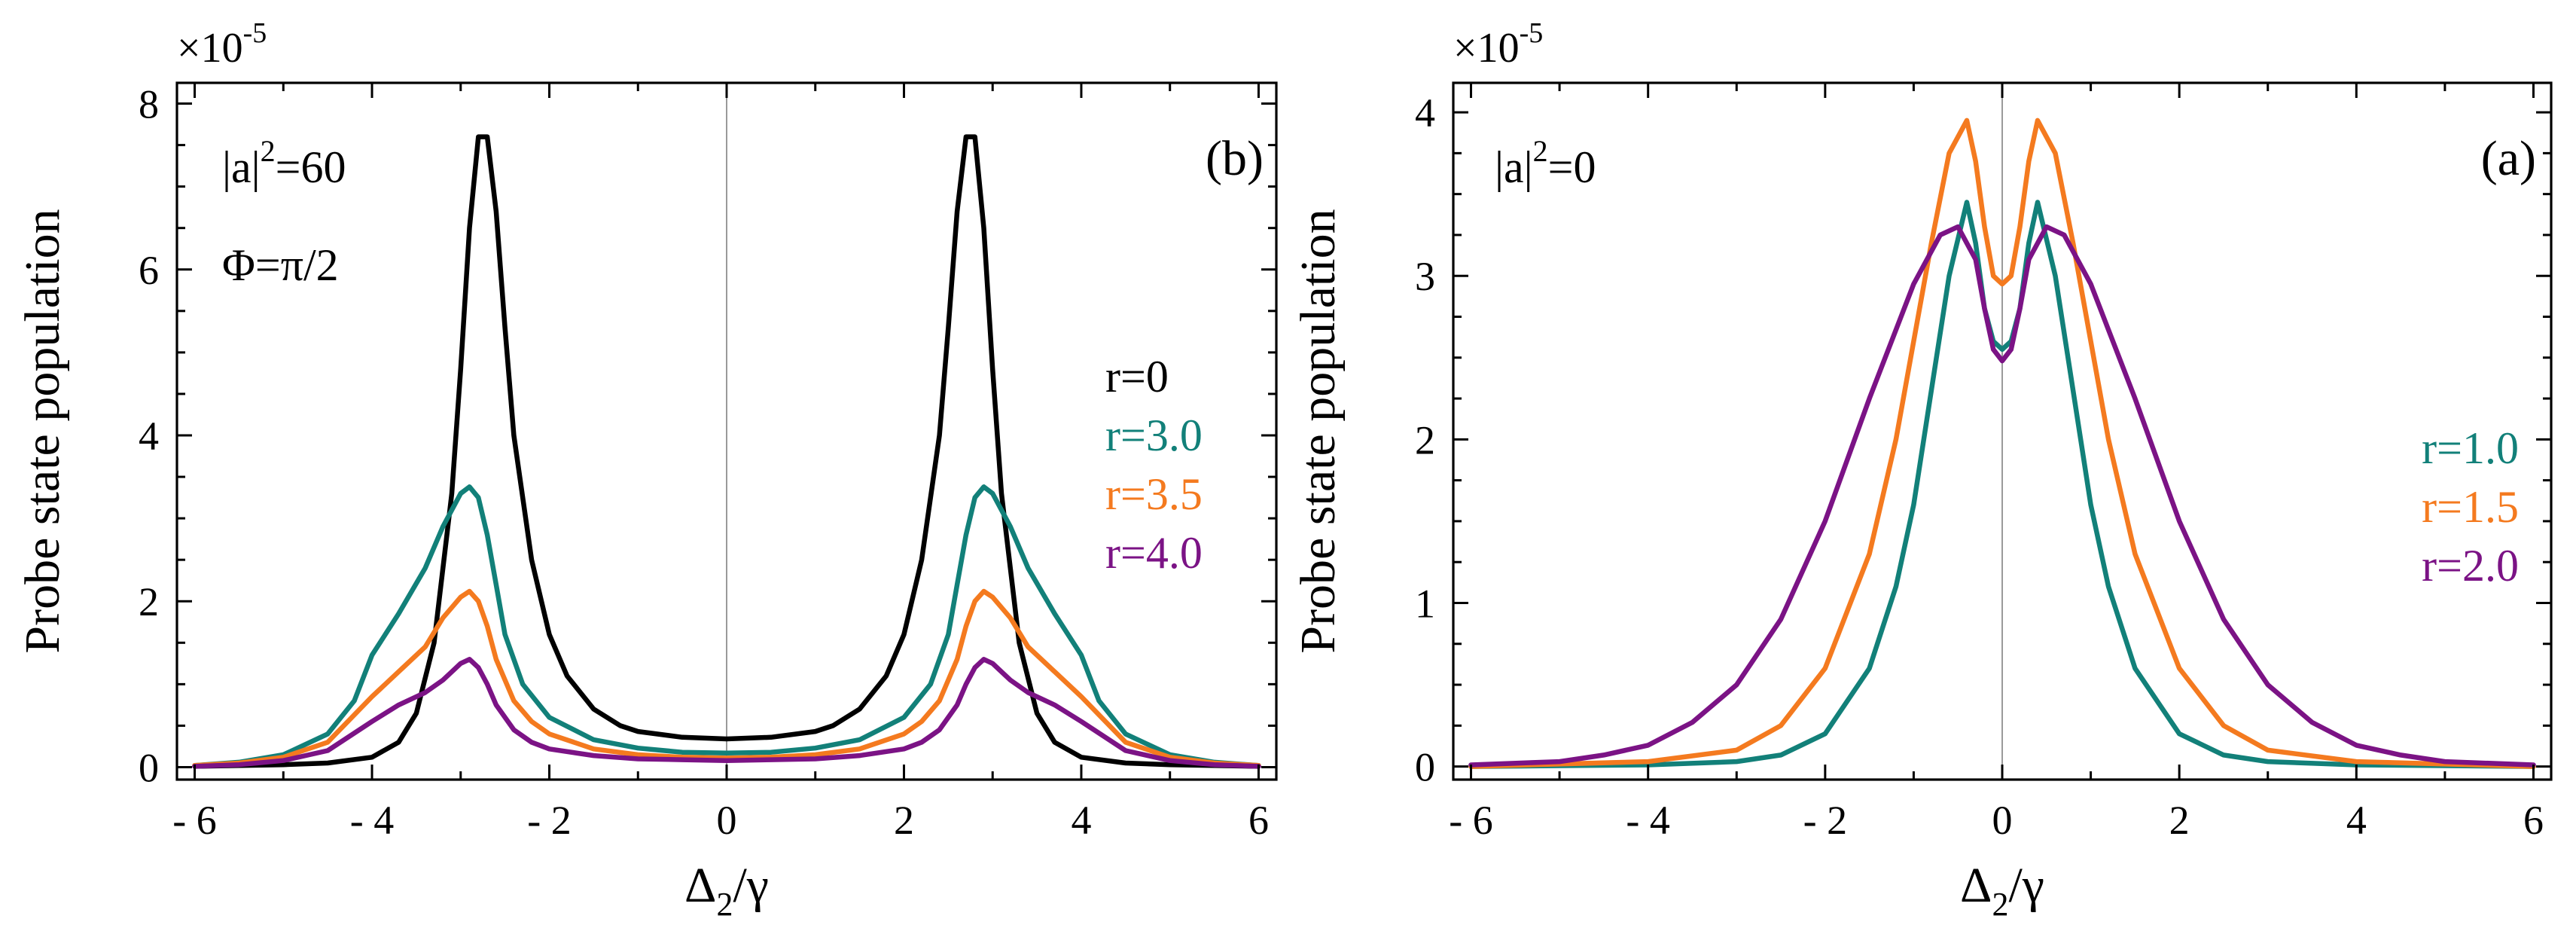  Describe the element at coordinates (1425, 439) in the screenshot. I see `right-y-tick-label: 2` at that location.